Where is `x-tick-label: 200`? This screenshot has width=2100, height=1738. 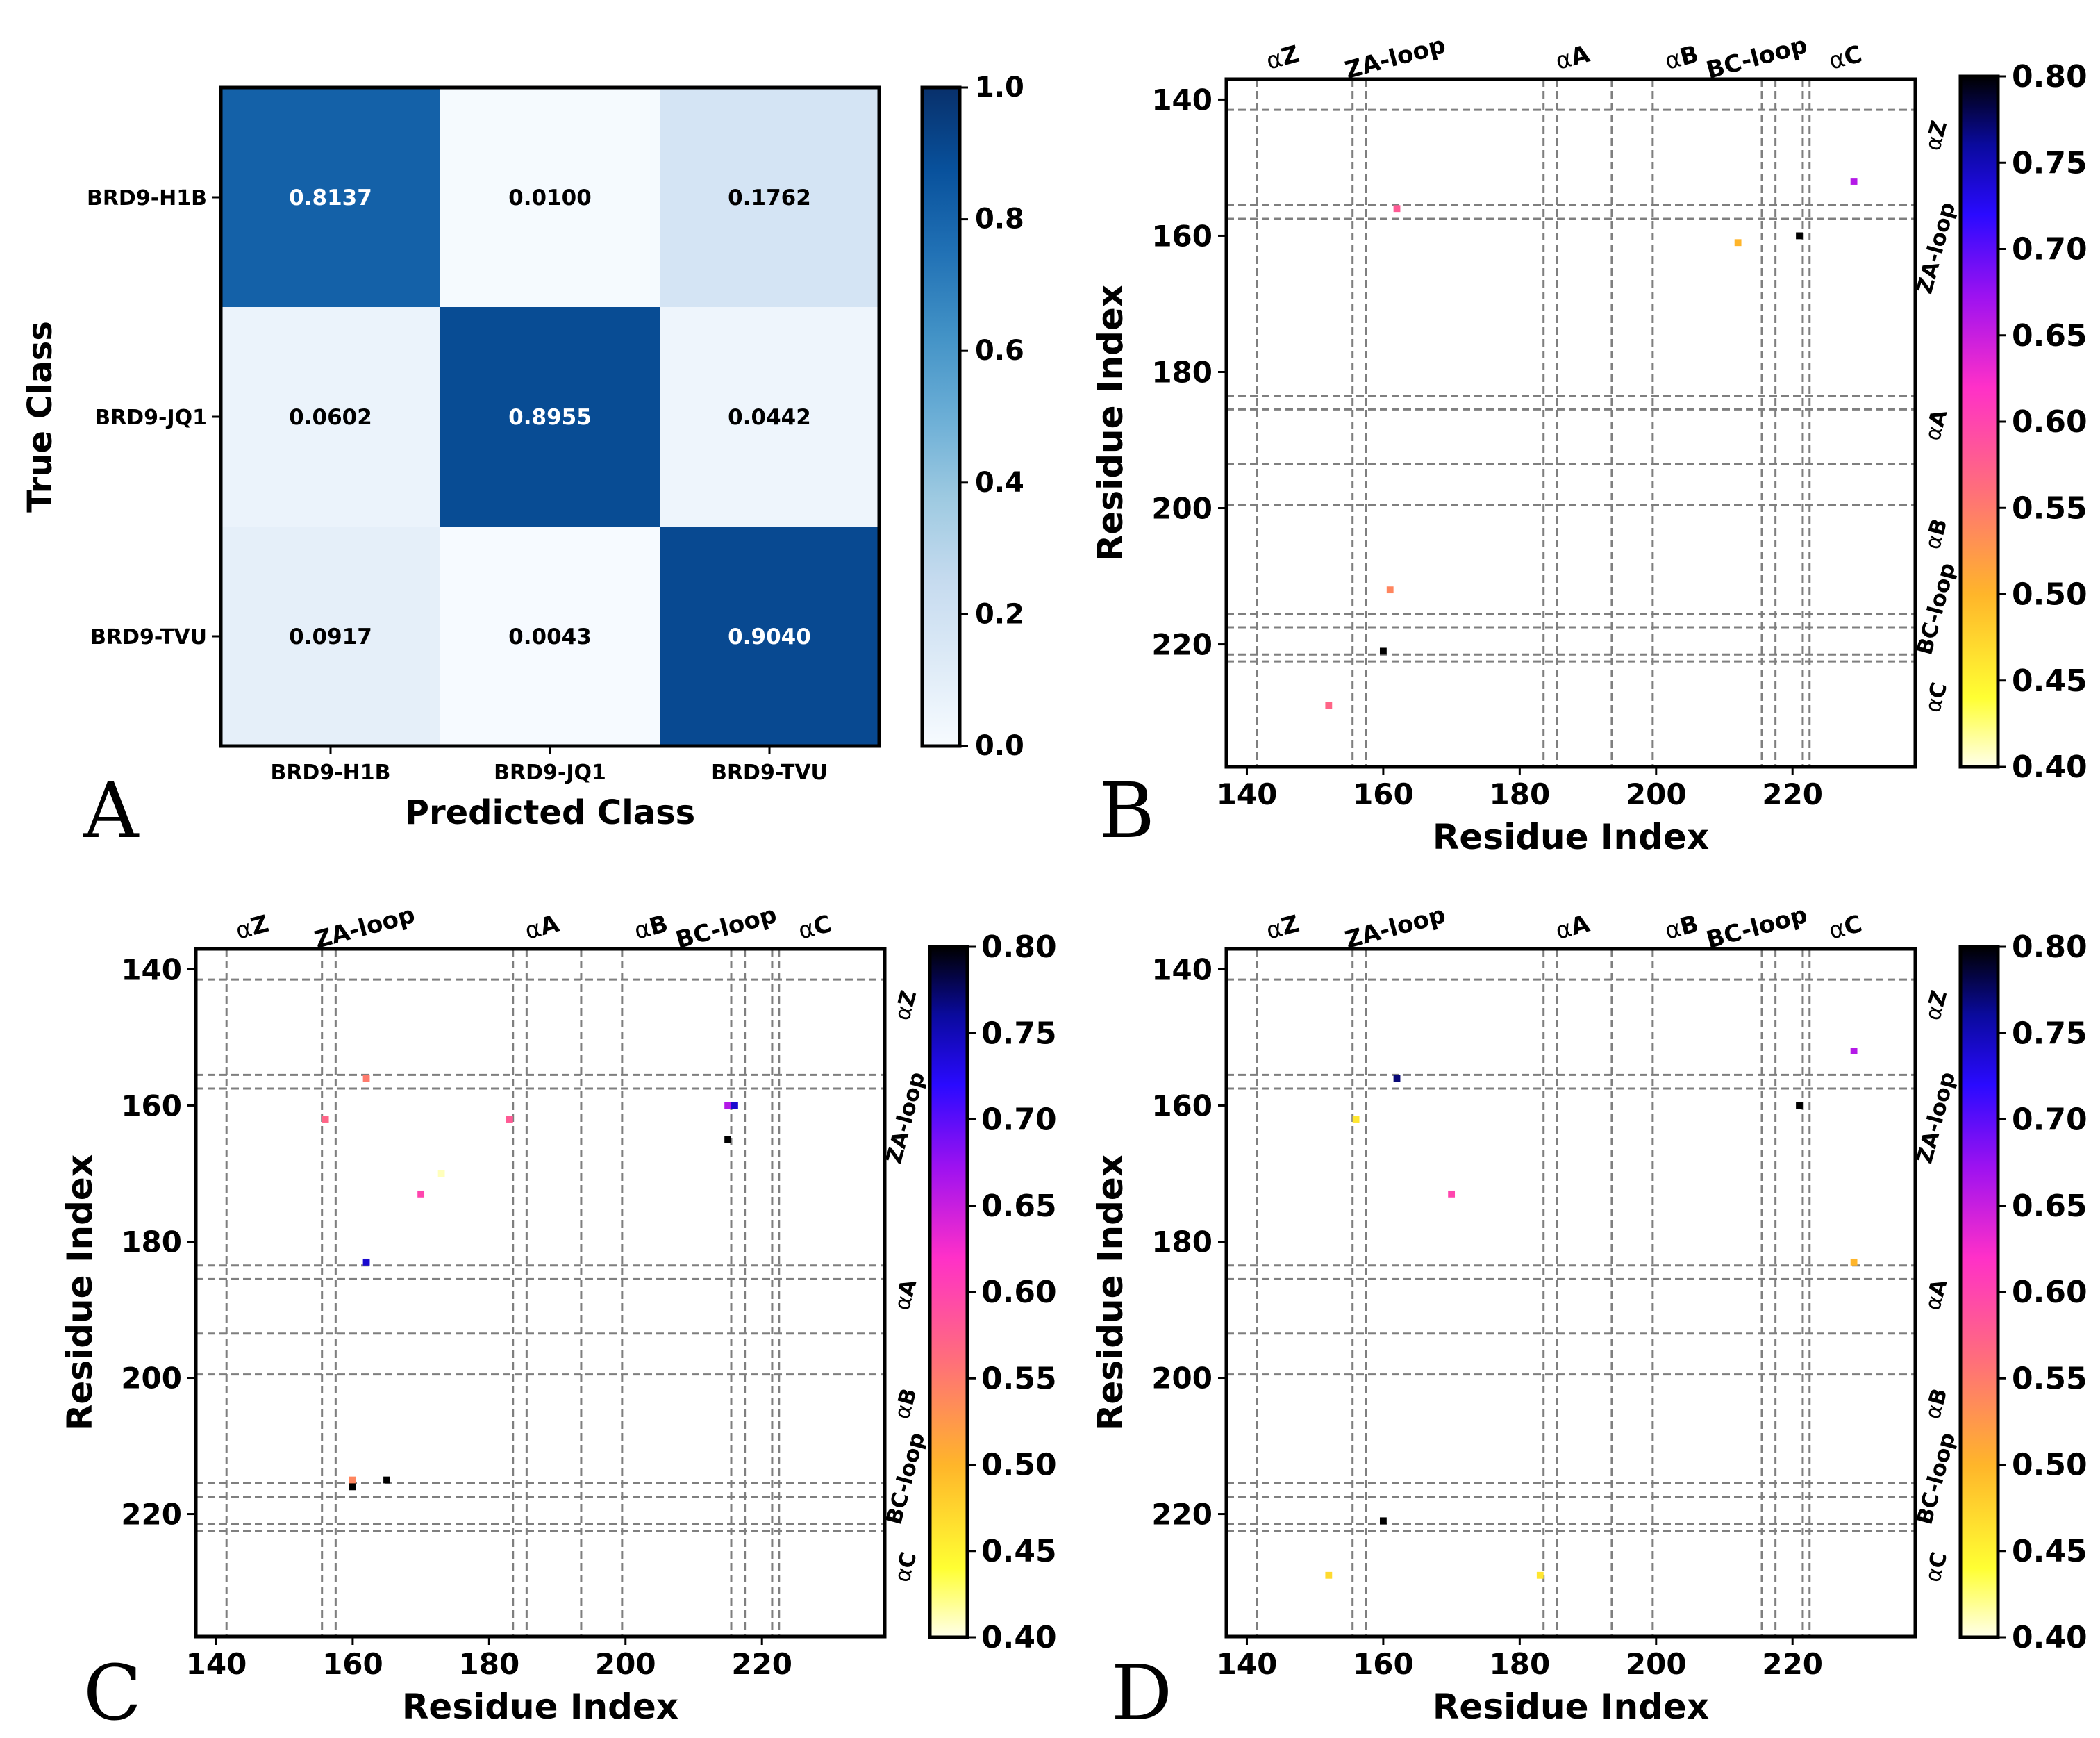 x-tick-label: 200 is located at coordinates (1656, 794).